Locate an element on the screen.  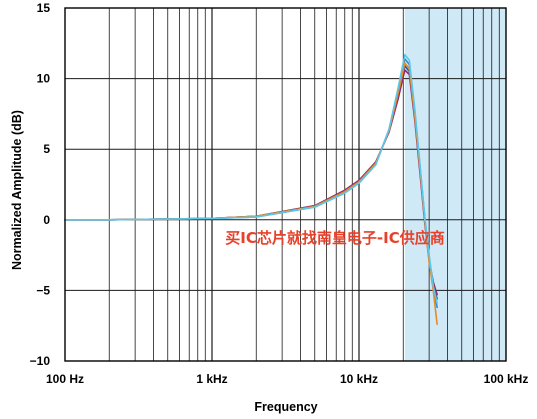
x-tick-label: 100 kHz is located at coordinates (506, 379).